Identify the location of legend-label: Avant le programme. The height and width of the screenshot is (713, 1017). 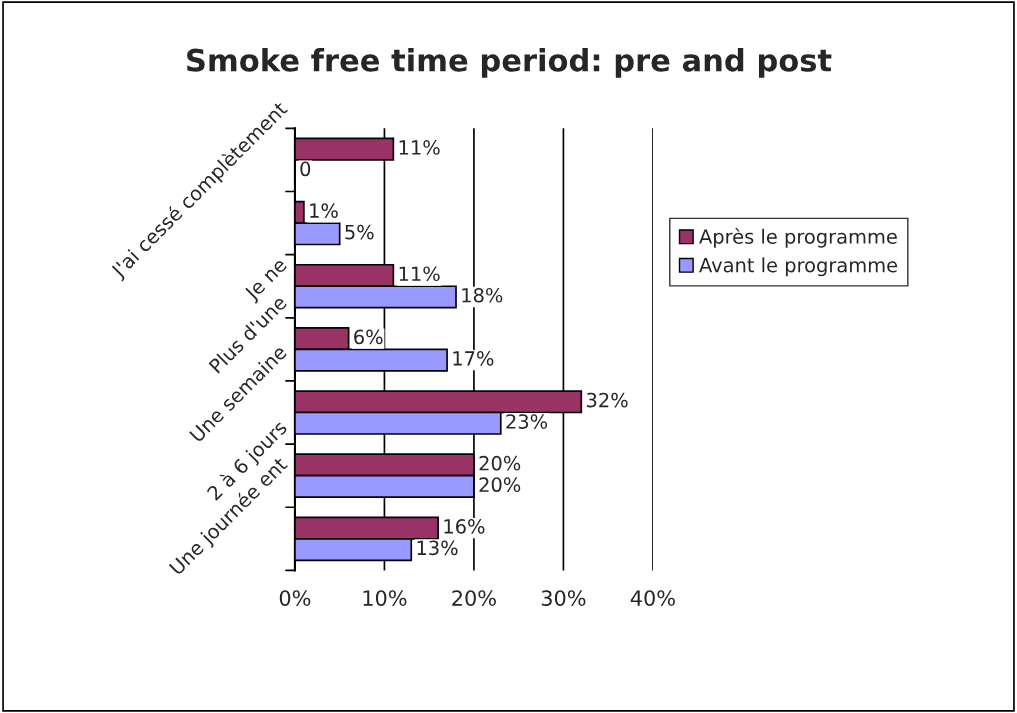
(798, 267).